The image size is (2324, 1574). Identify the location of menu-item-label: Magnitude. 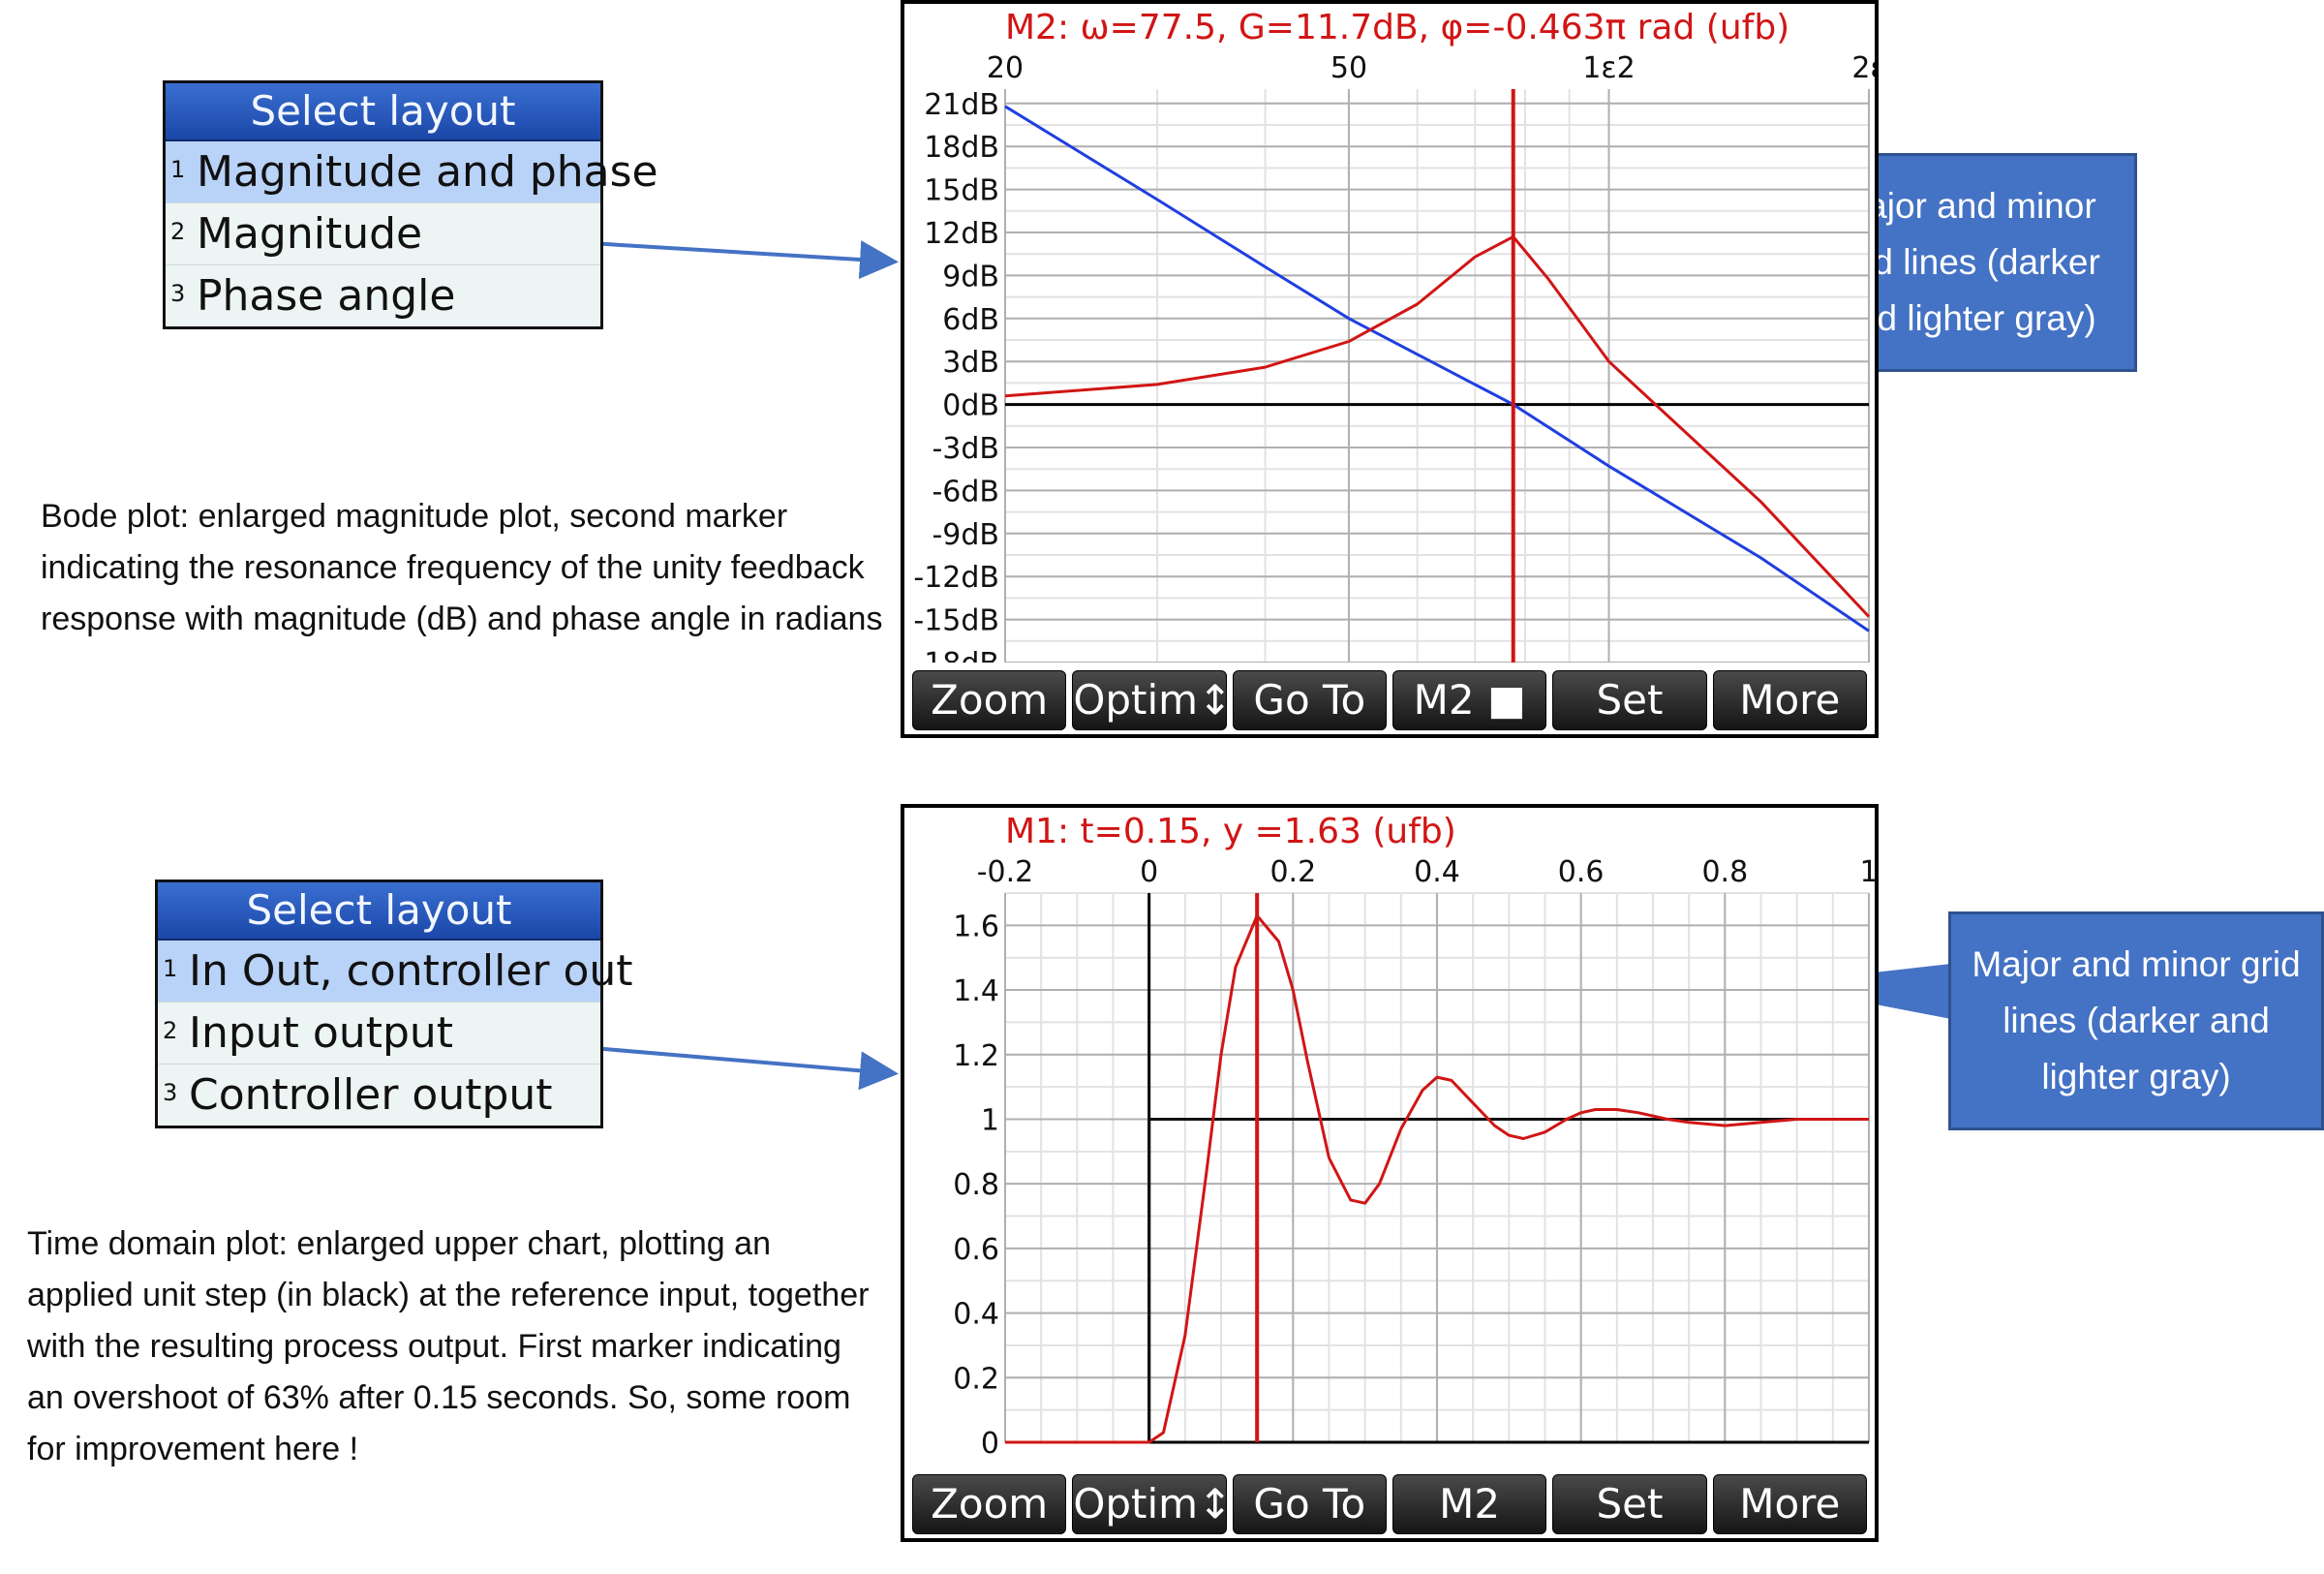
(310, 234).